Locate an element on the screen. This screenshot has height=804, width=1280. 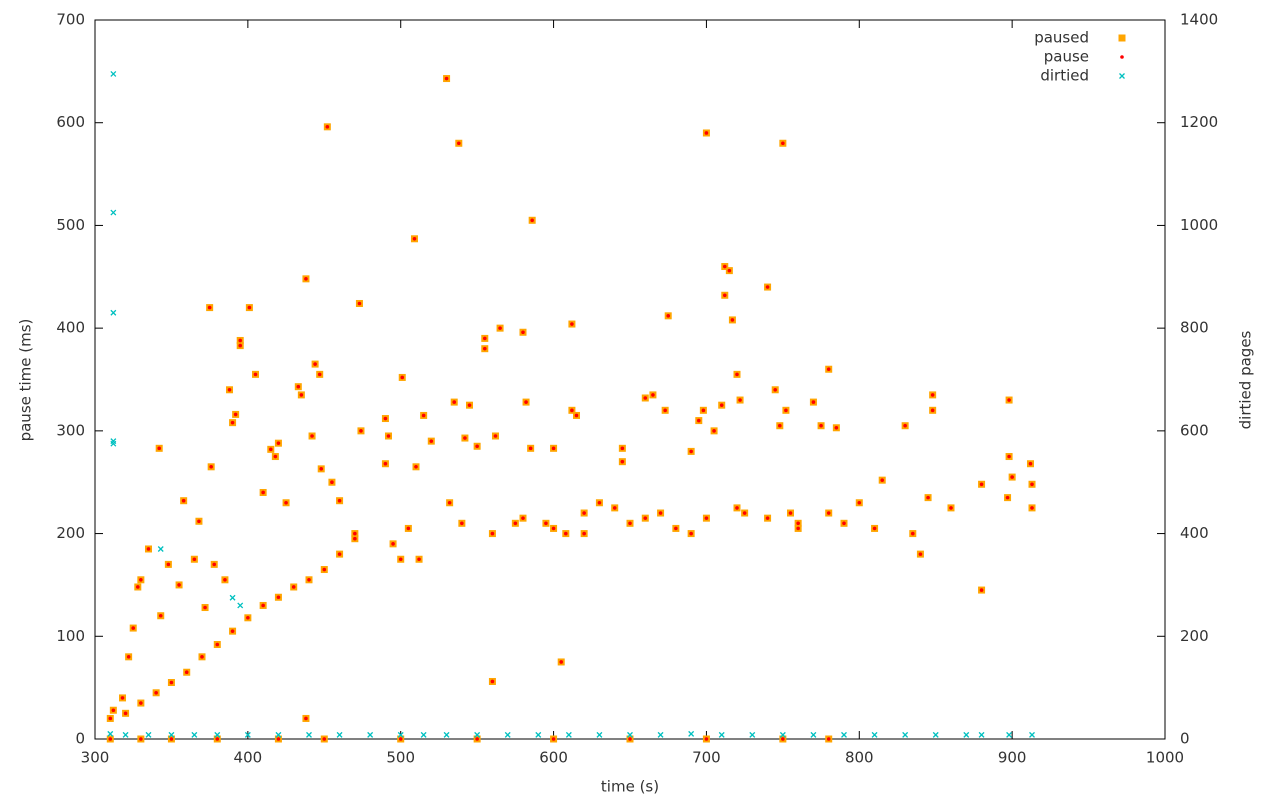
y2-tick-label: 400 is located at coordinates (1194, 533).